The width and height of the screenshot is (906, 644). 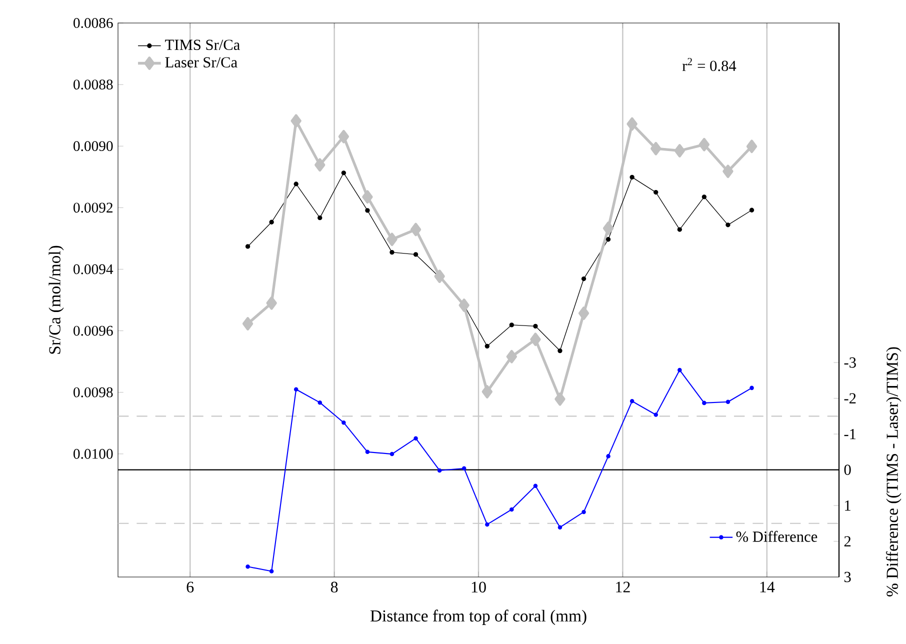 What do you see at coordinates (93, 392) in the screenshot?
I see `y-tick-label: 0.0098` at bounding box center [93, 392].